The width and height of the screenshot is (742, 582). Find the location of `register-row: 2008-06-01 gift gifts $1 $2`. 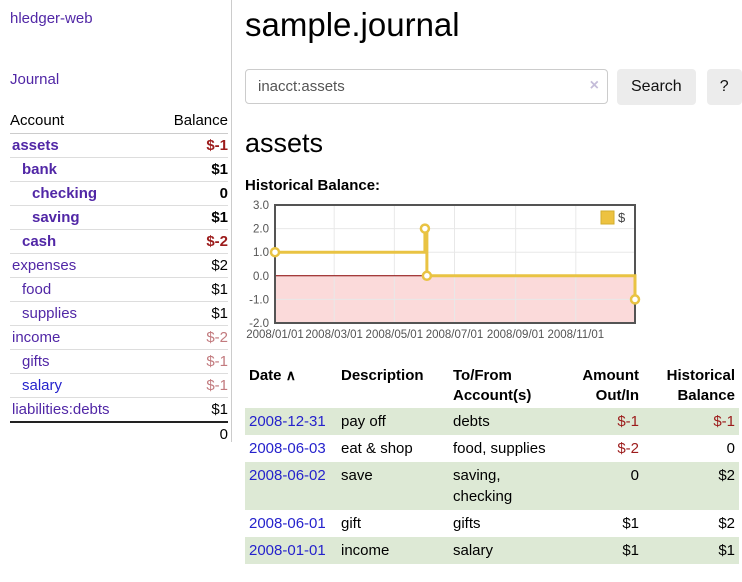

register-row: 2008-06-01 gift gifts $1 $2 is located at coordinates (492, 523).